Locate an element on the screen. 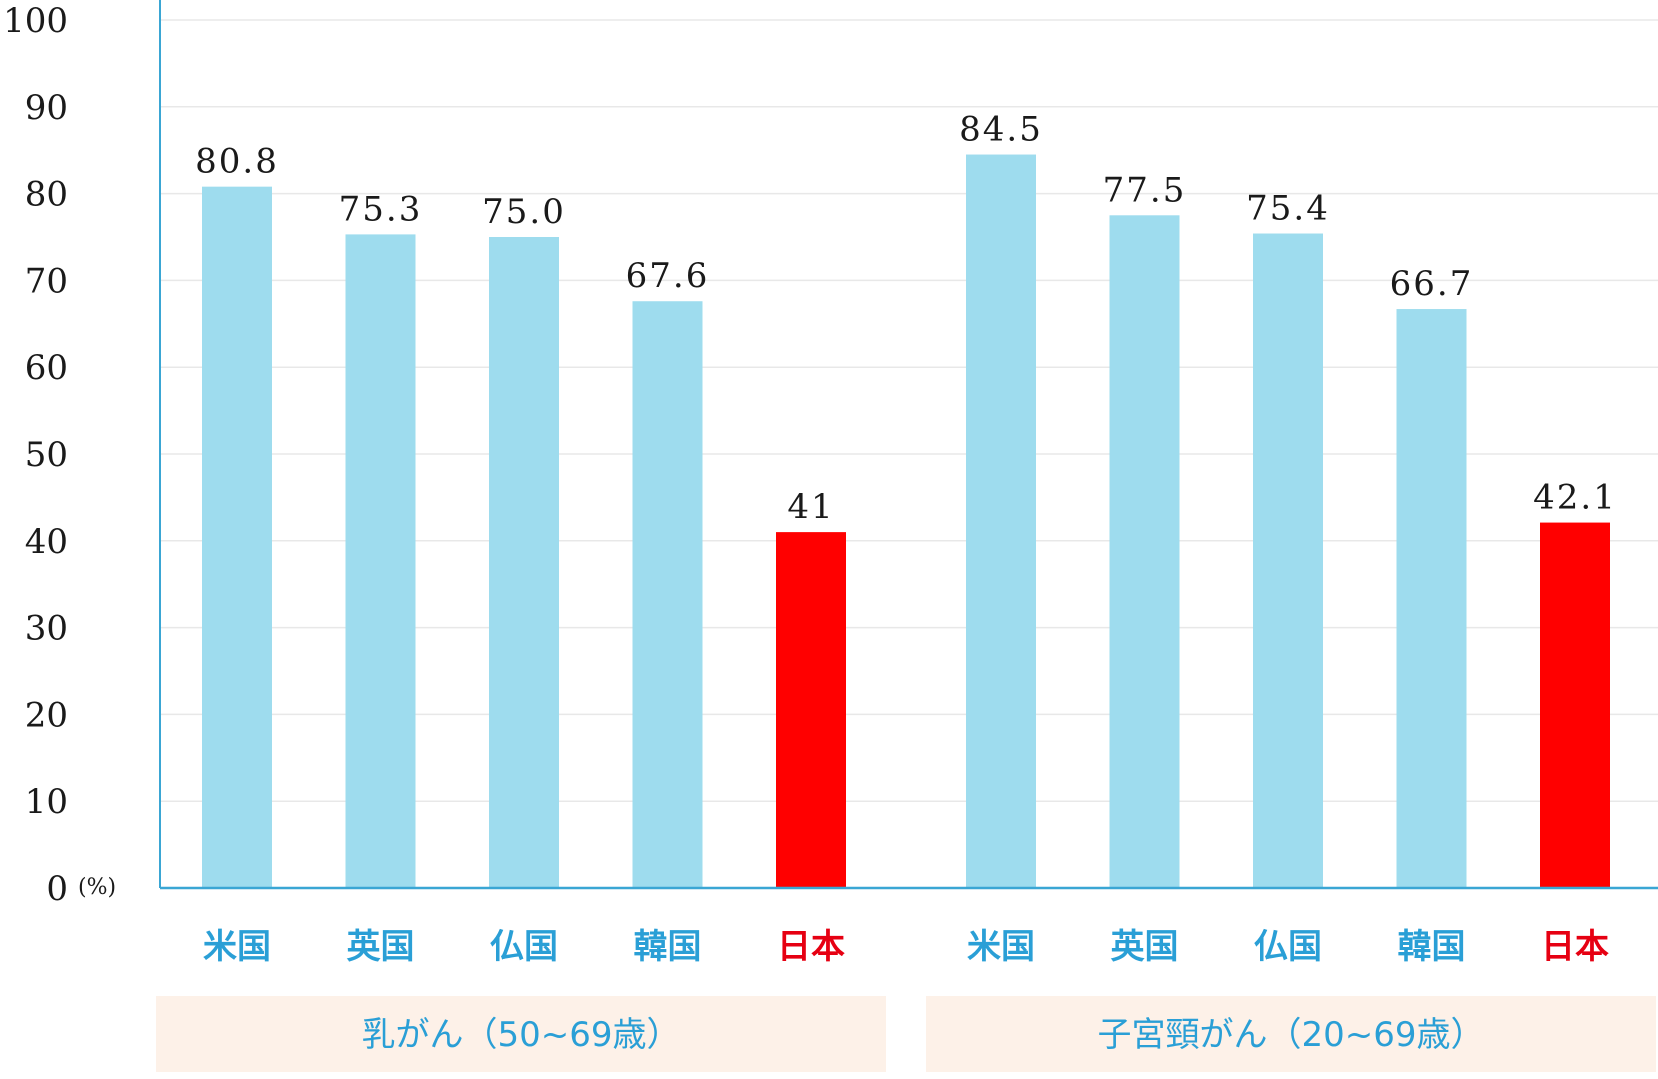 The image size is (1658, 1079). y-tick-label: 10 is located at coordinates (46, 802).